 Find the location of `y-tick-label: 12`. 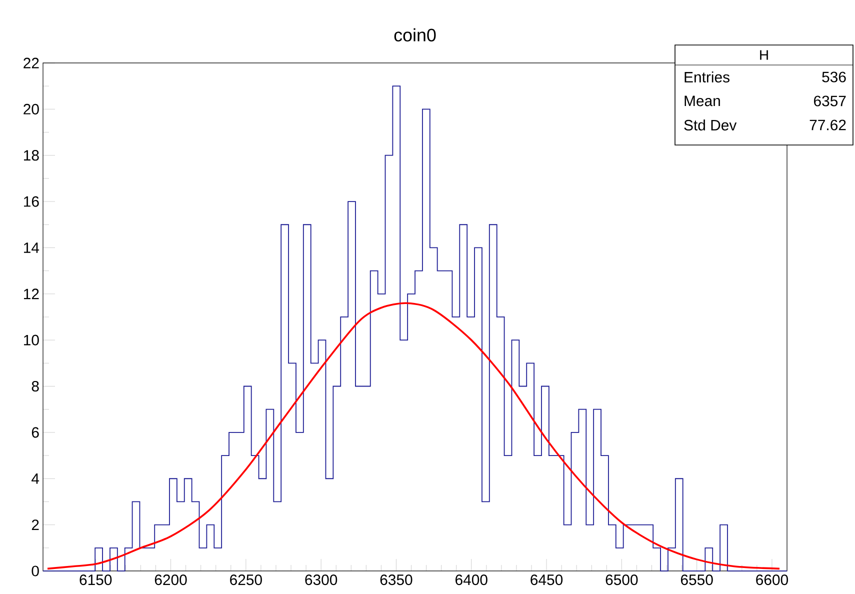

y-tick-label: 12 is located at coordinates (31, 294).